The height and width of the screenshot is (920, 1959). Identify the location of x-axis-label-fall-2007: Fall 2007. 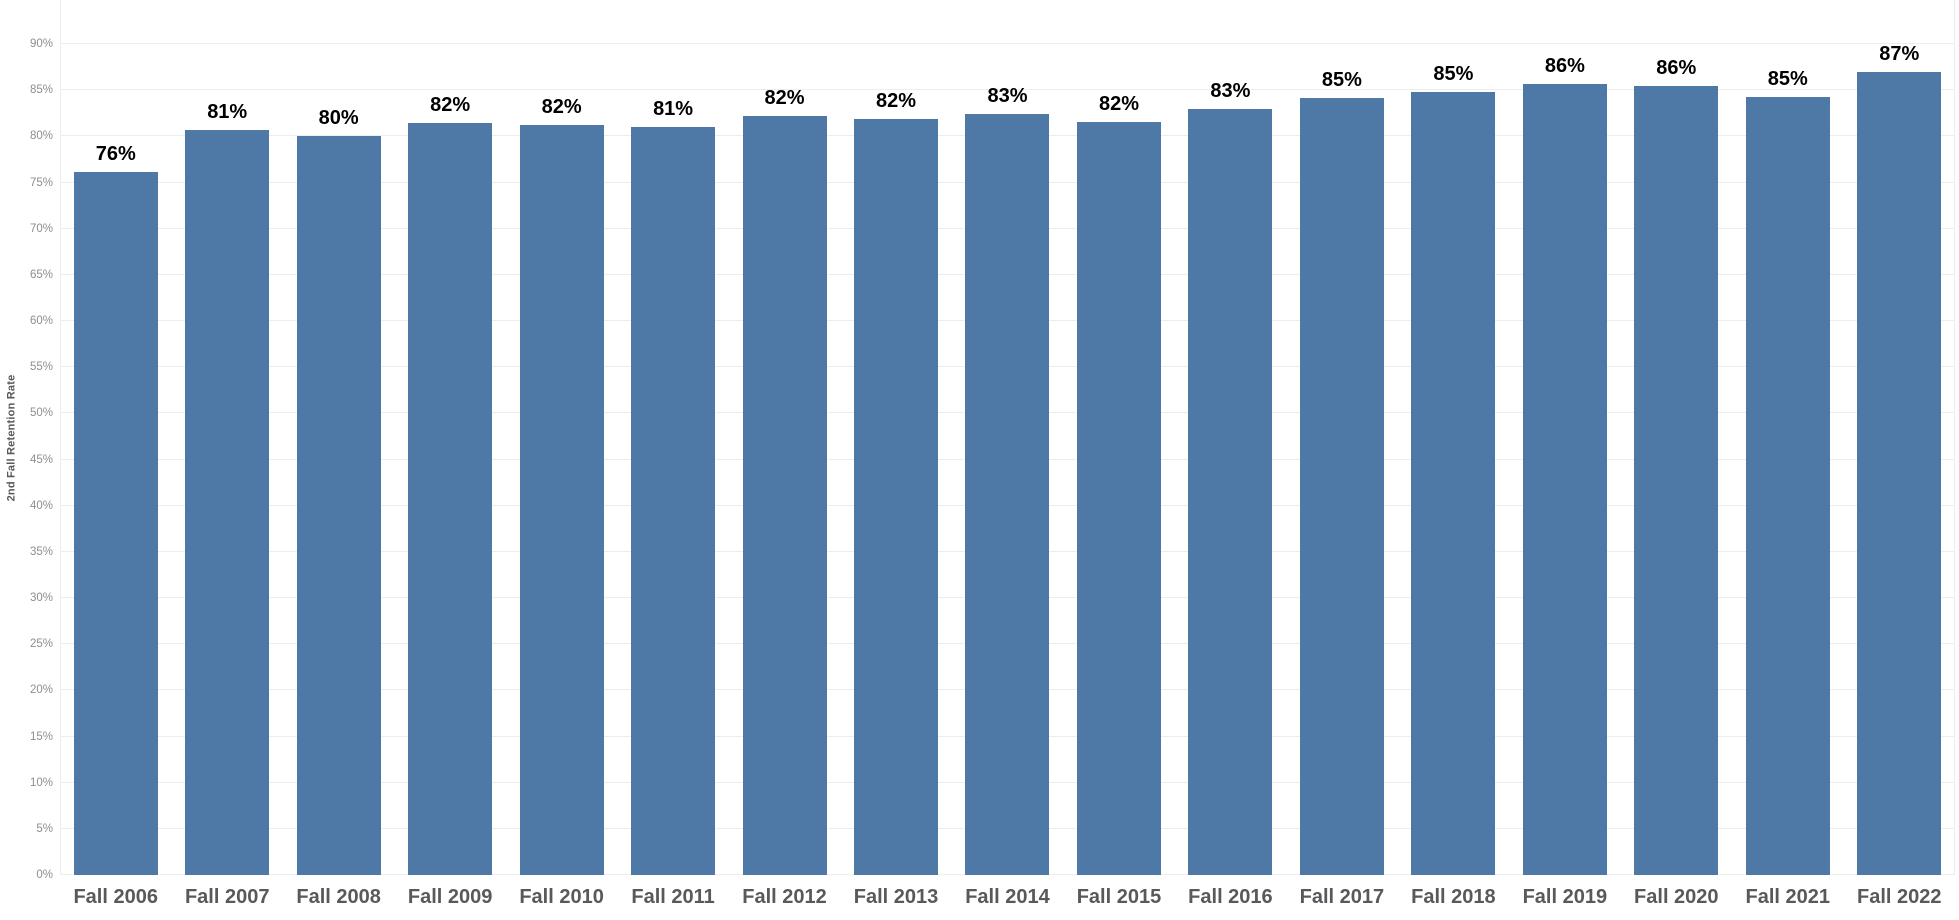
(227, 896).